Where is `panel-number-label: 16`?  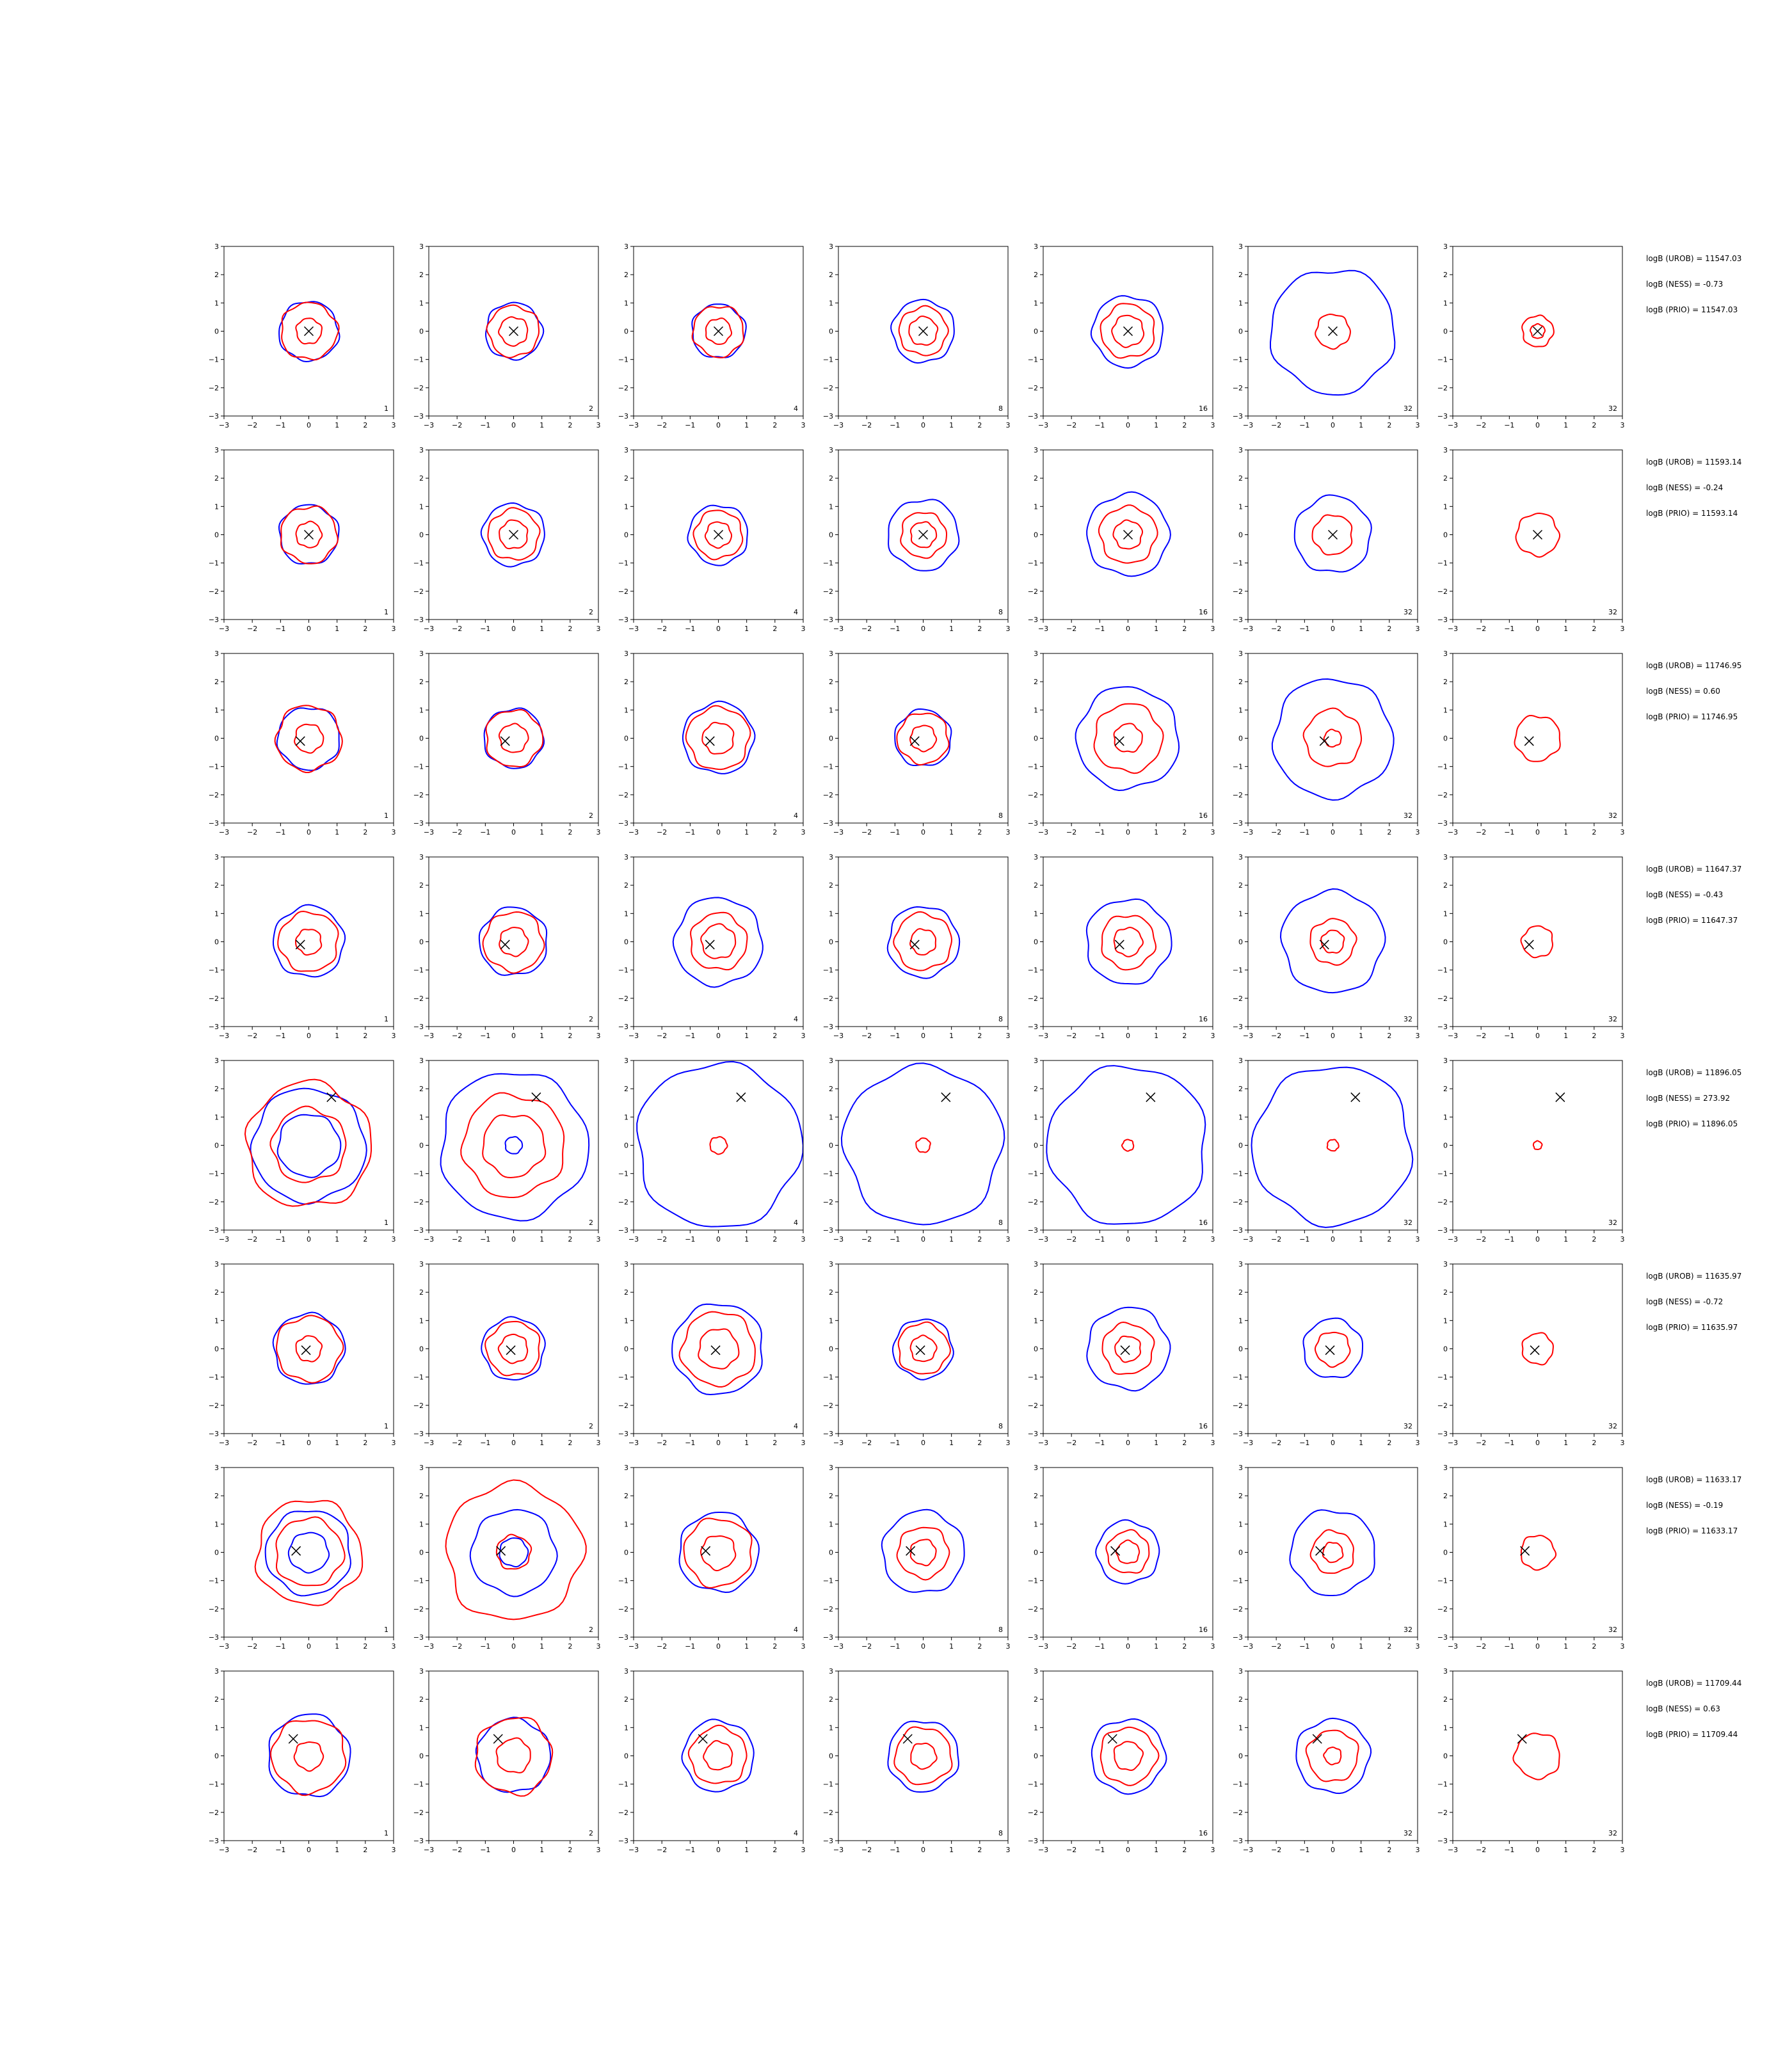 panel-number-label: 16 is located at coordinates (1203, 1223).